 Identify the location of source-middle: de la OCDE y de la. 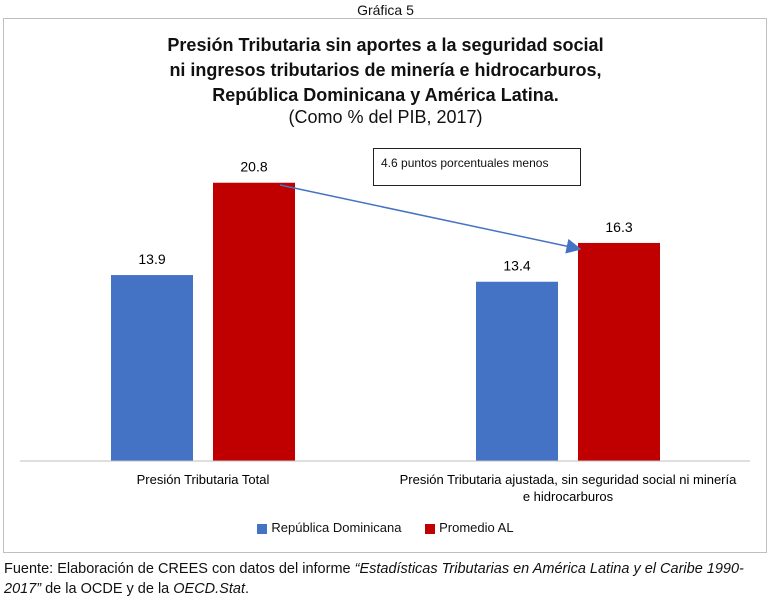
(107, 589).